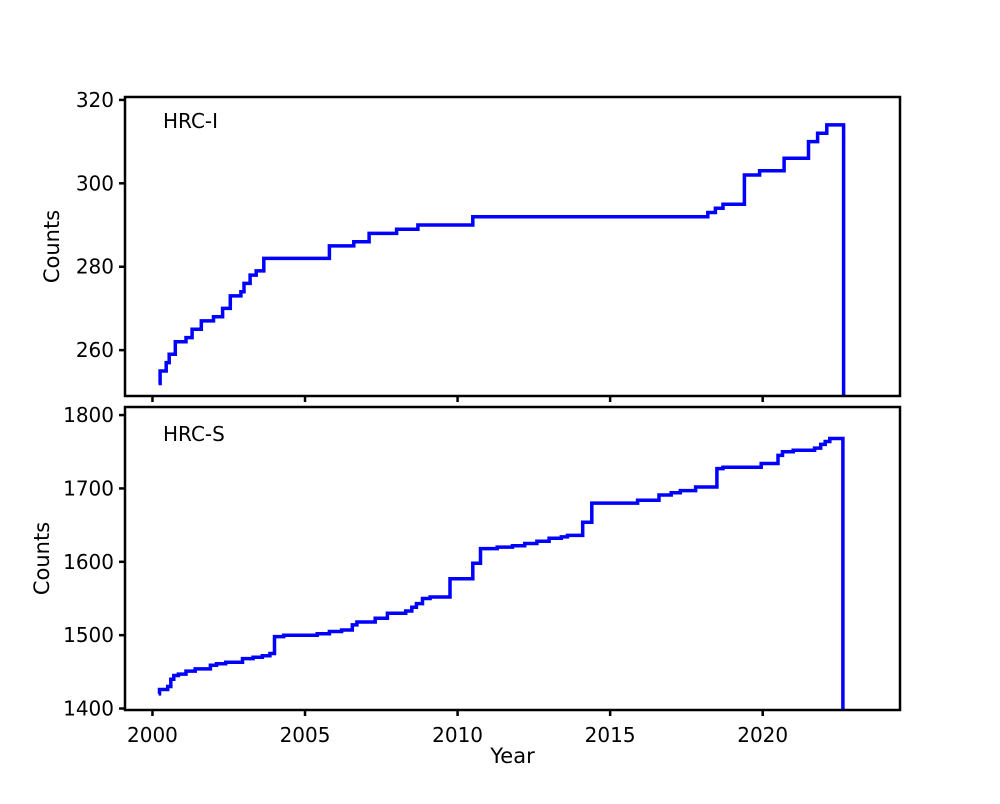 This screenshot has width=1000, height=804. I want to click on y-tick-label: 1600, so click(88, 562).